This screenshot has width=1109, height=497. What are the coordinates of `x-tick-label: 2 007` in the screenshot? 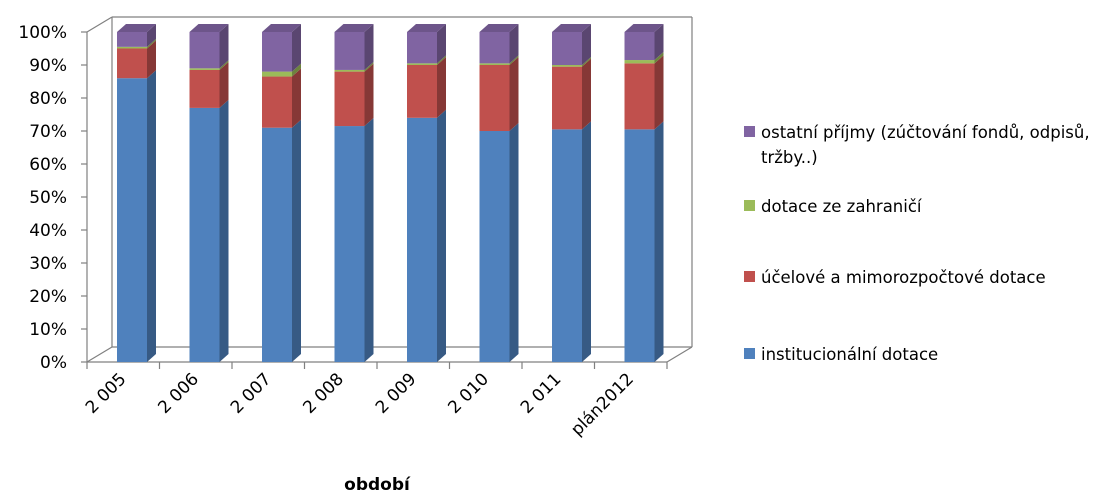 It's located at (251, 393).